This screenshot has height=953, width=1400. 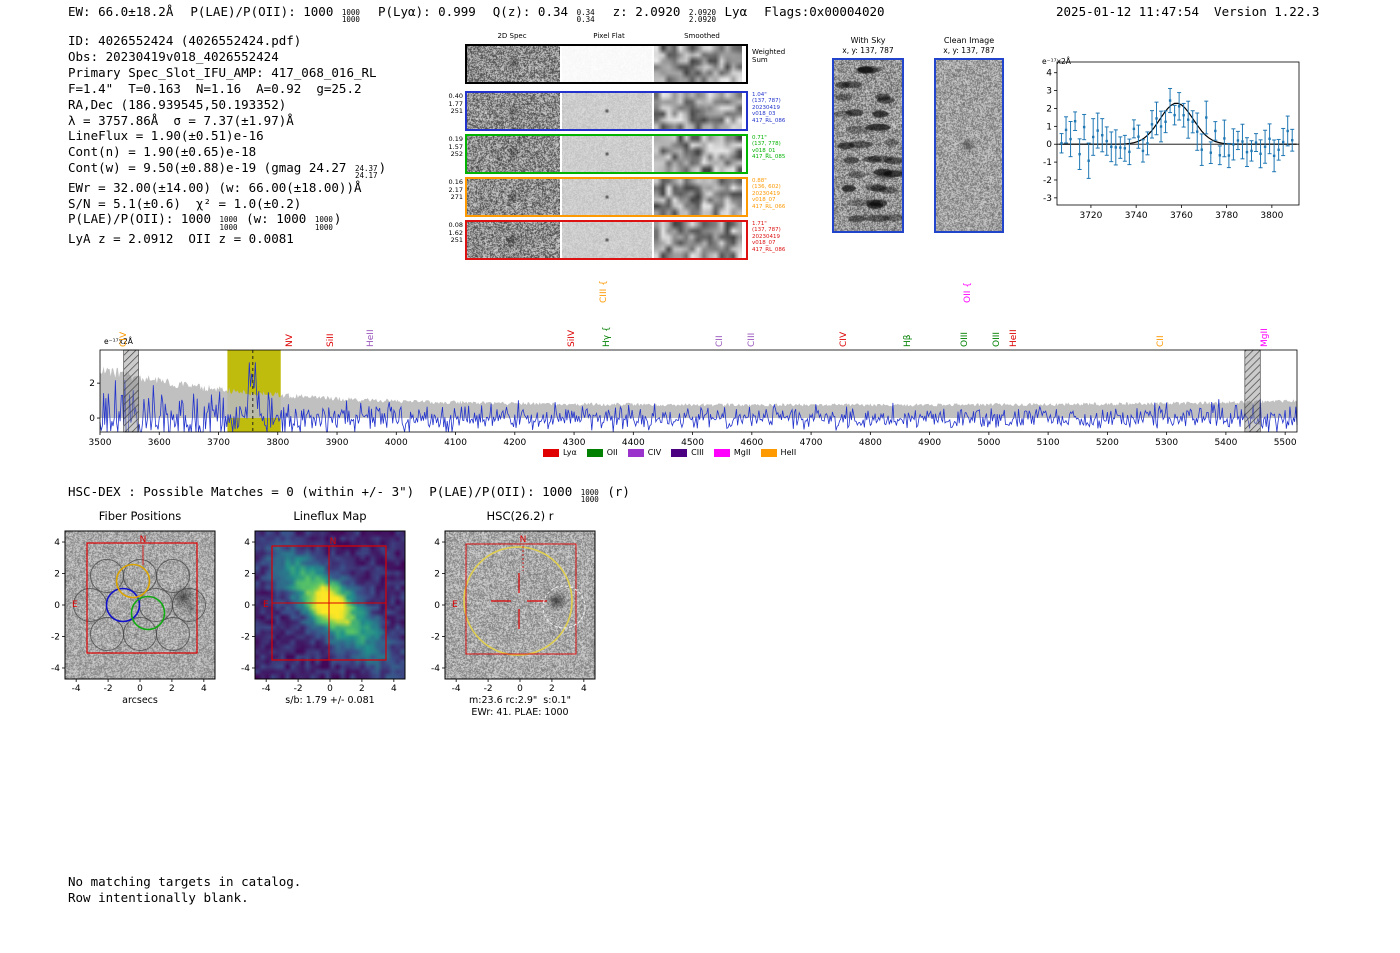 What do you see at coordinates (969, 145) in the screenshot?
I see `clean-image` at bounding box center [969, 145].